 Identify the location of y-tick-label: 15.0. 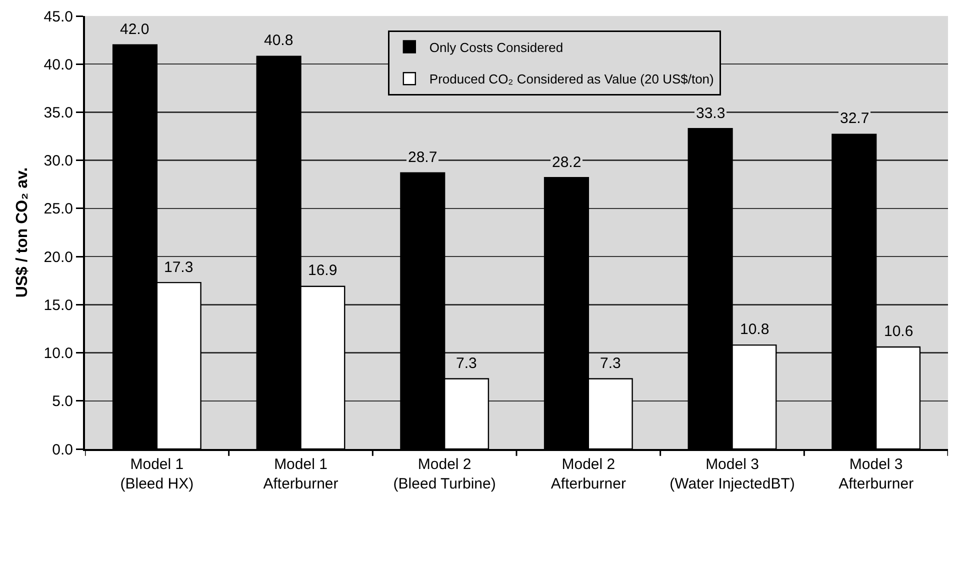
(58, 305).